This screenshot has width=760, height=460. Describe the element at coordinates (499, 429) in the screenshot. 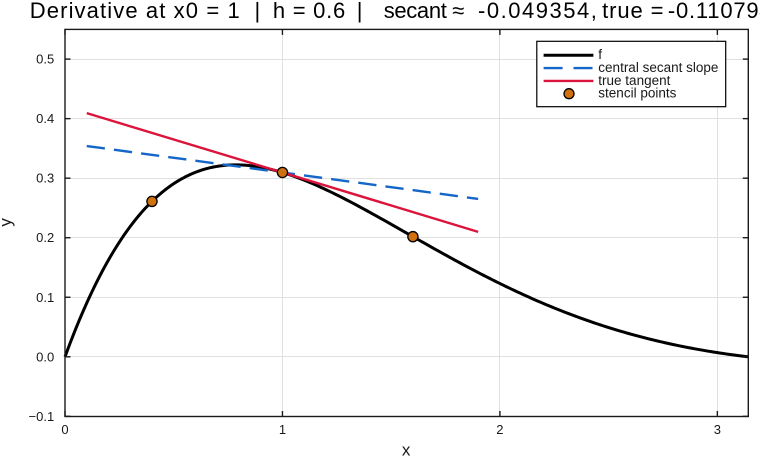

I see `svg-text: 2` at that location.